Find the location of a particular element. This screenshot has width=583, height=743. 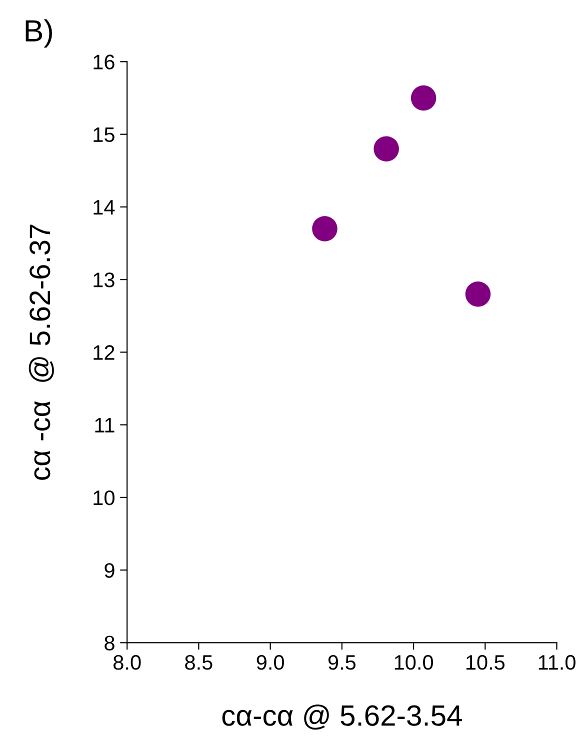

y-tick-label: 11 is located at coordinates (104, 425).